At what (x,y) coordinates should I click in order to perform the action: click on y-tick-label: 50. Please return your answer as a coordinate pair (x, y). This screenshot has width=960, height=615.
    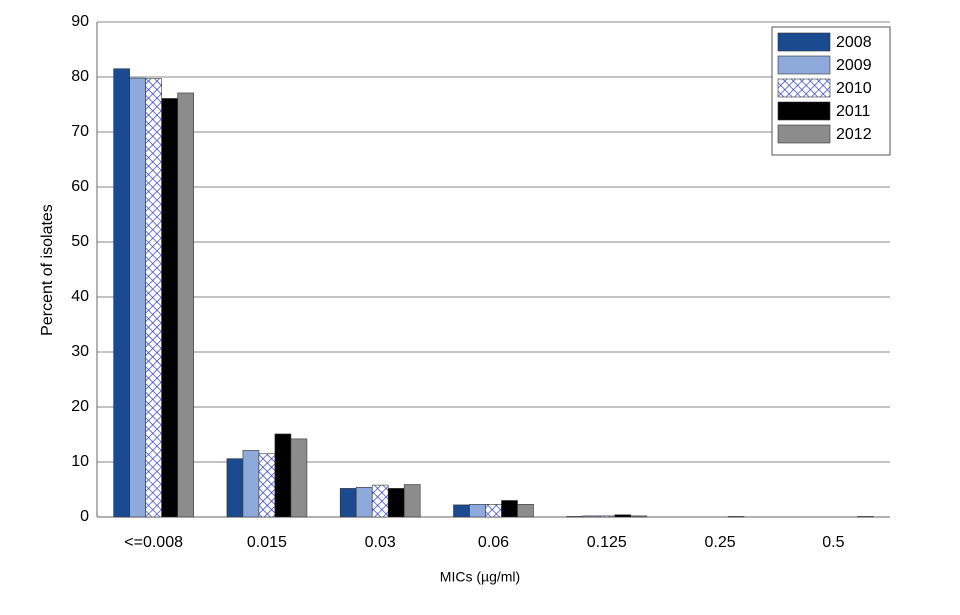
    Looking at the image, I should click on (80, 241).